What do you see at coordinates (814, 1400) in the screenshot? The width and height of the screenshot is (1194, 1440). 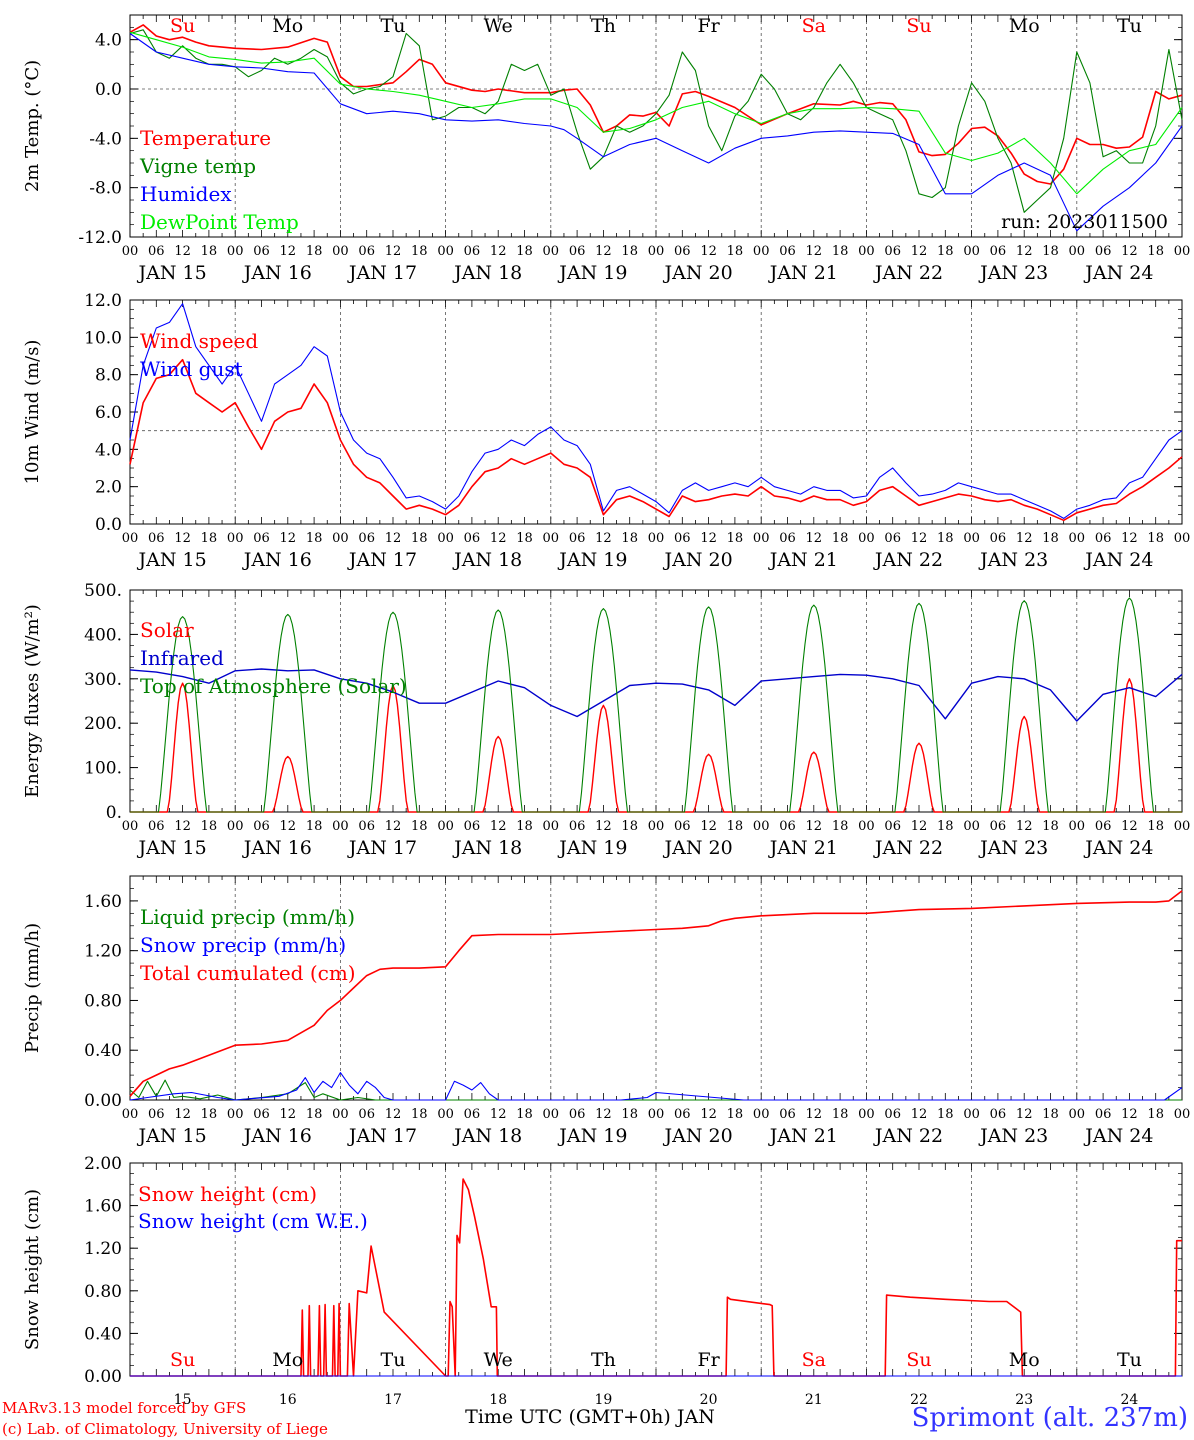 I see `day-number-label: 21` at bounding box center [814, 1400].